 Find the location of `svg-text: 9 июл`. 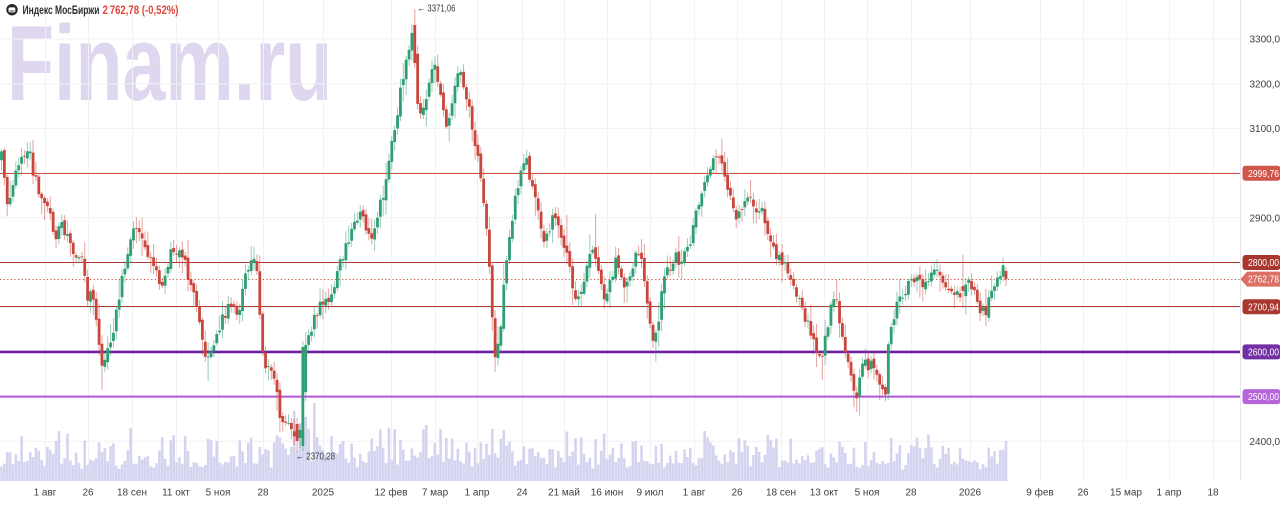

svg-text: 9 июл is located at coordinates (649, 493).